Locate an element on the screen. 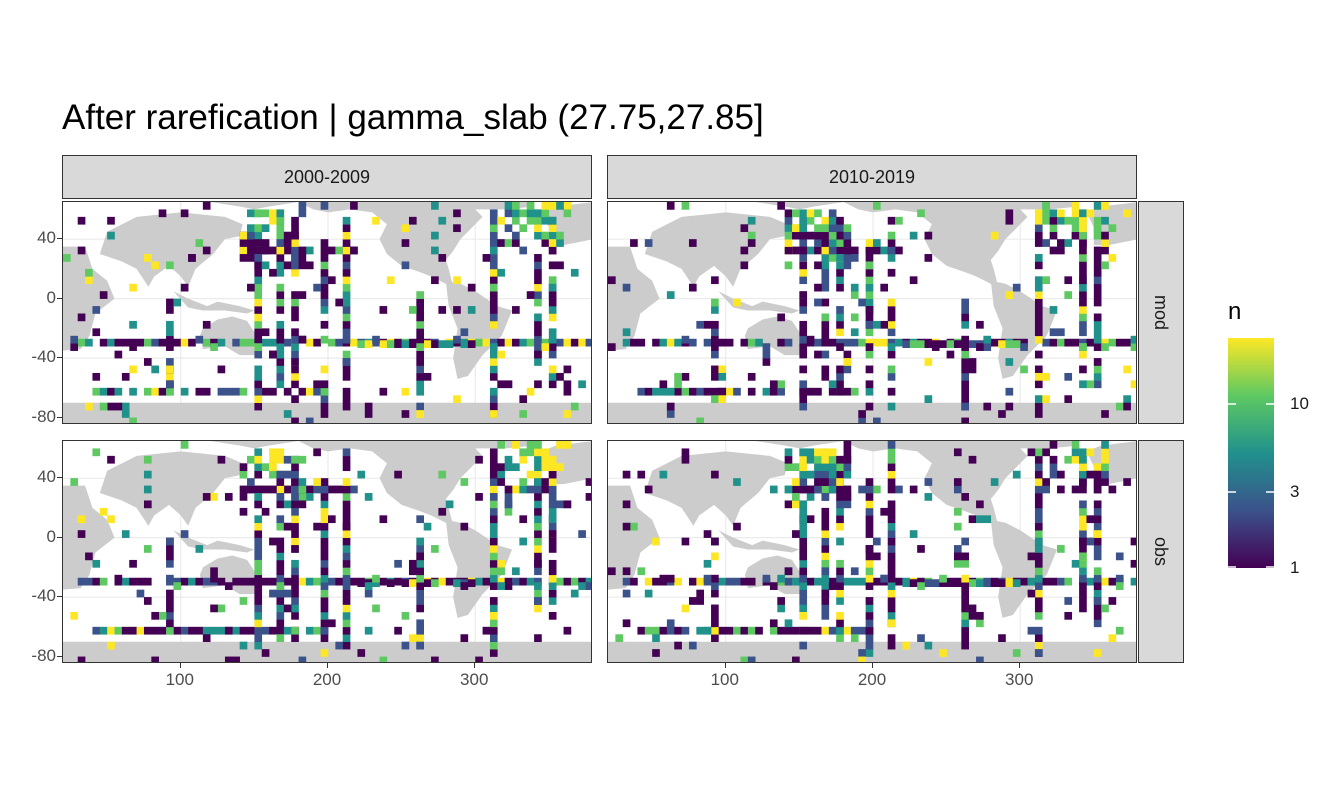  panel-svg is located at coordinates (327, 312).